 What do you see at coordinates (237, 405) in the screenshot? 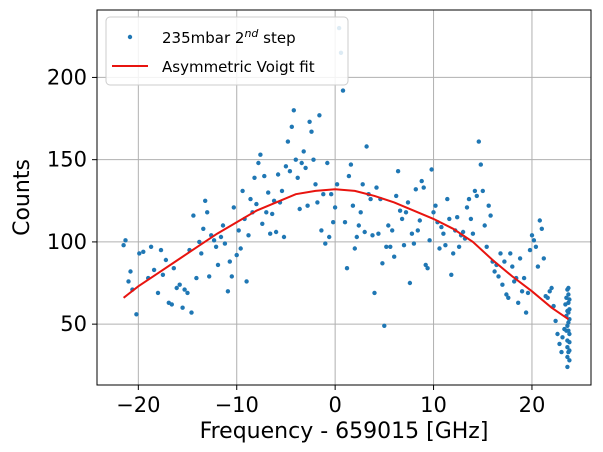
I see `x-tick-label: −10` at bounding box center [237, 405].